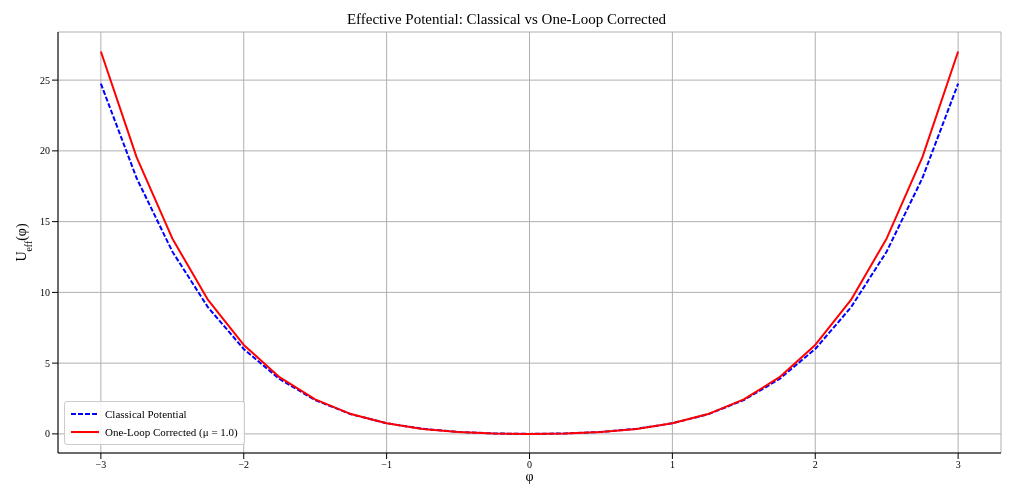 The image size is (1013, 493). I want to click on x-tick-label: 3, so click(958, 465).